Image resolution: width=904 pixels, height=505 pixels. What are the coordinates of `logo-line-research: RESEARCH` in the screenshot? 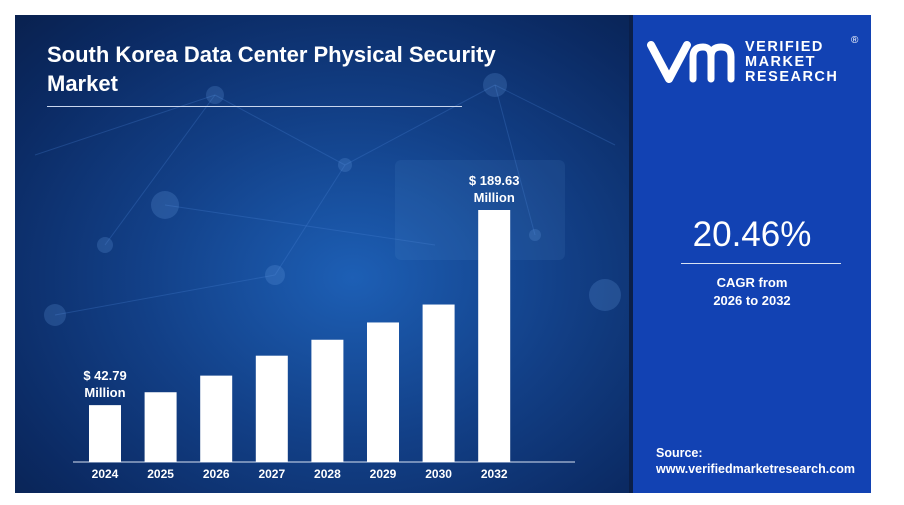 It's located at (792, 77).